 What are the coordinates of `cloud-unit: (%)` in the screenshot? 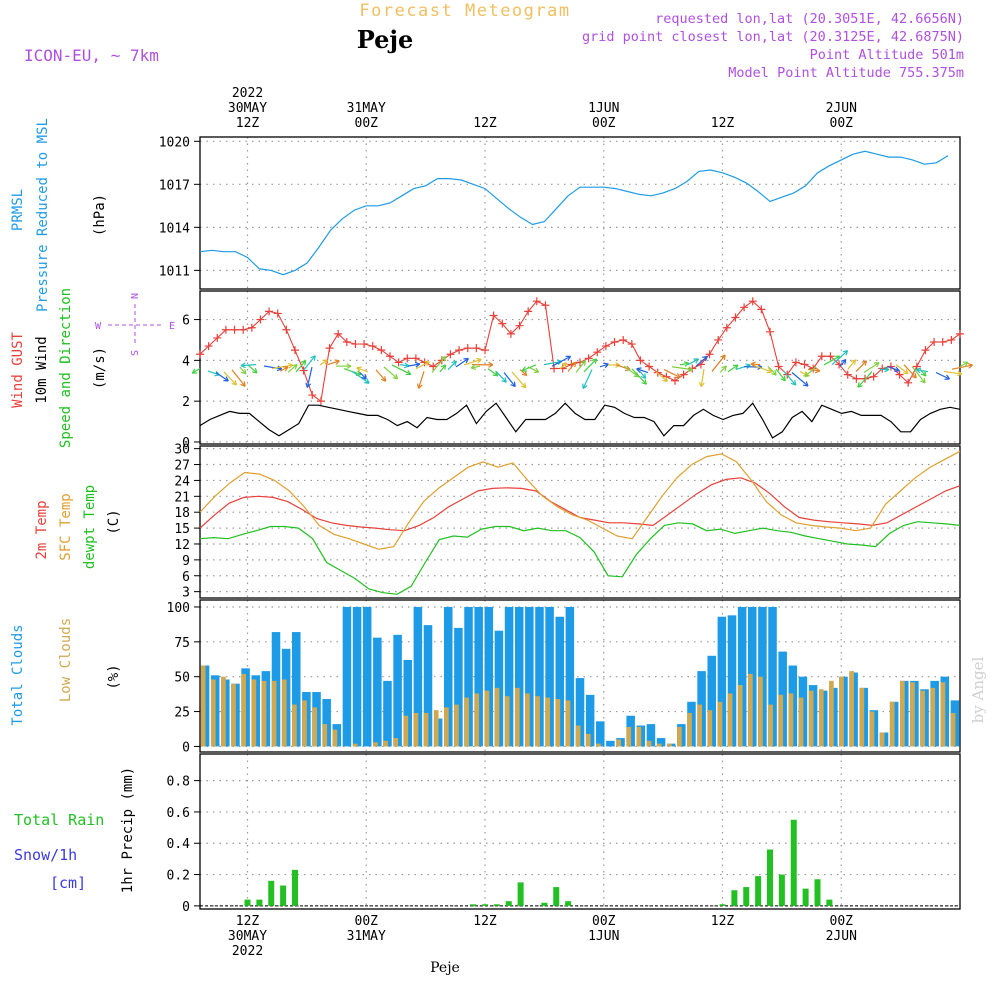 It's located at (114, 676).